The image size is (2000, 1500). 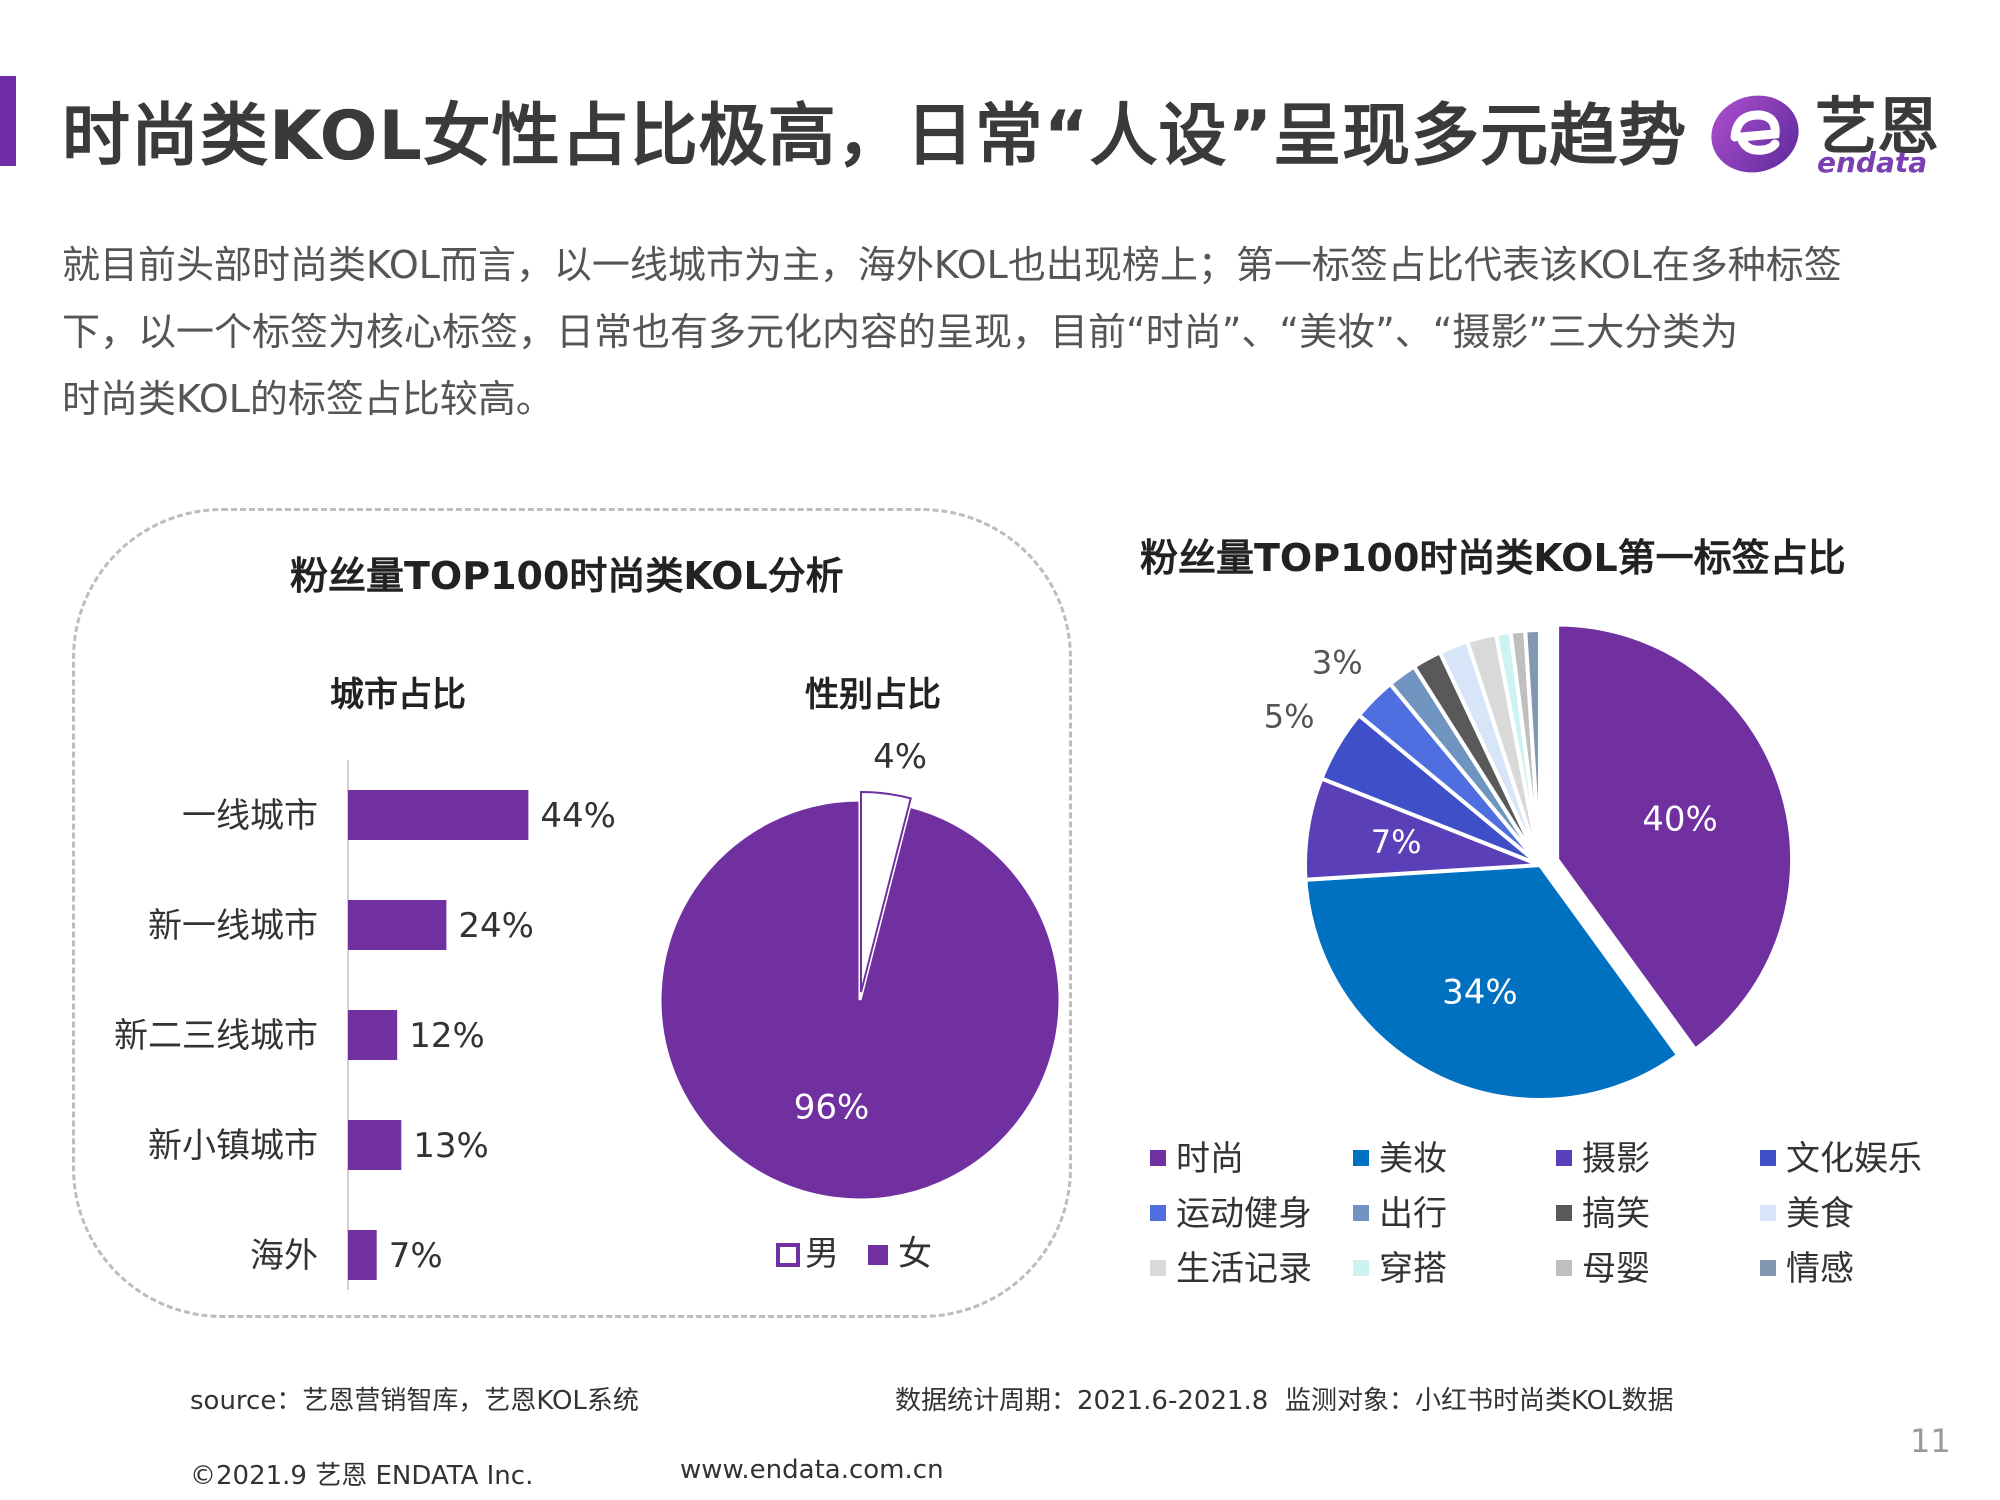 What do you see at coordinates (860, 1000) in the screenshot?
I see `gender-slice-female` at bounding box center [860, 1000].